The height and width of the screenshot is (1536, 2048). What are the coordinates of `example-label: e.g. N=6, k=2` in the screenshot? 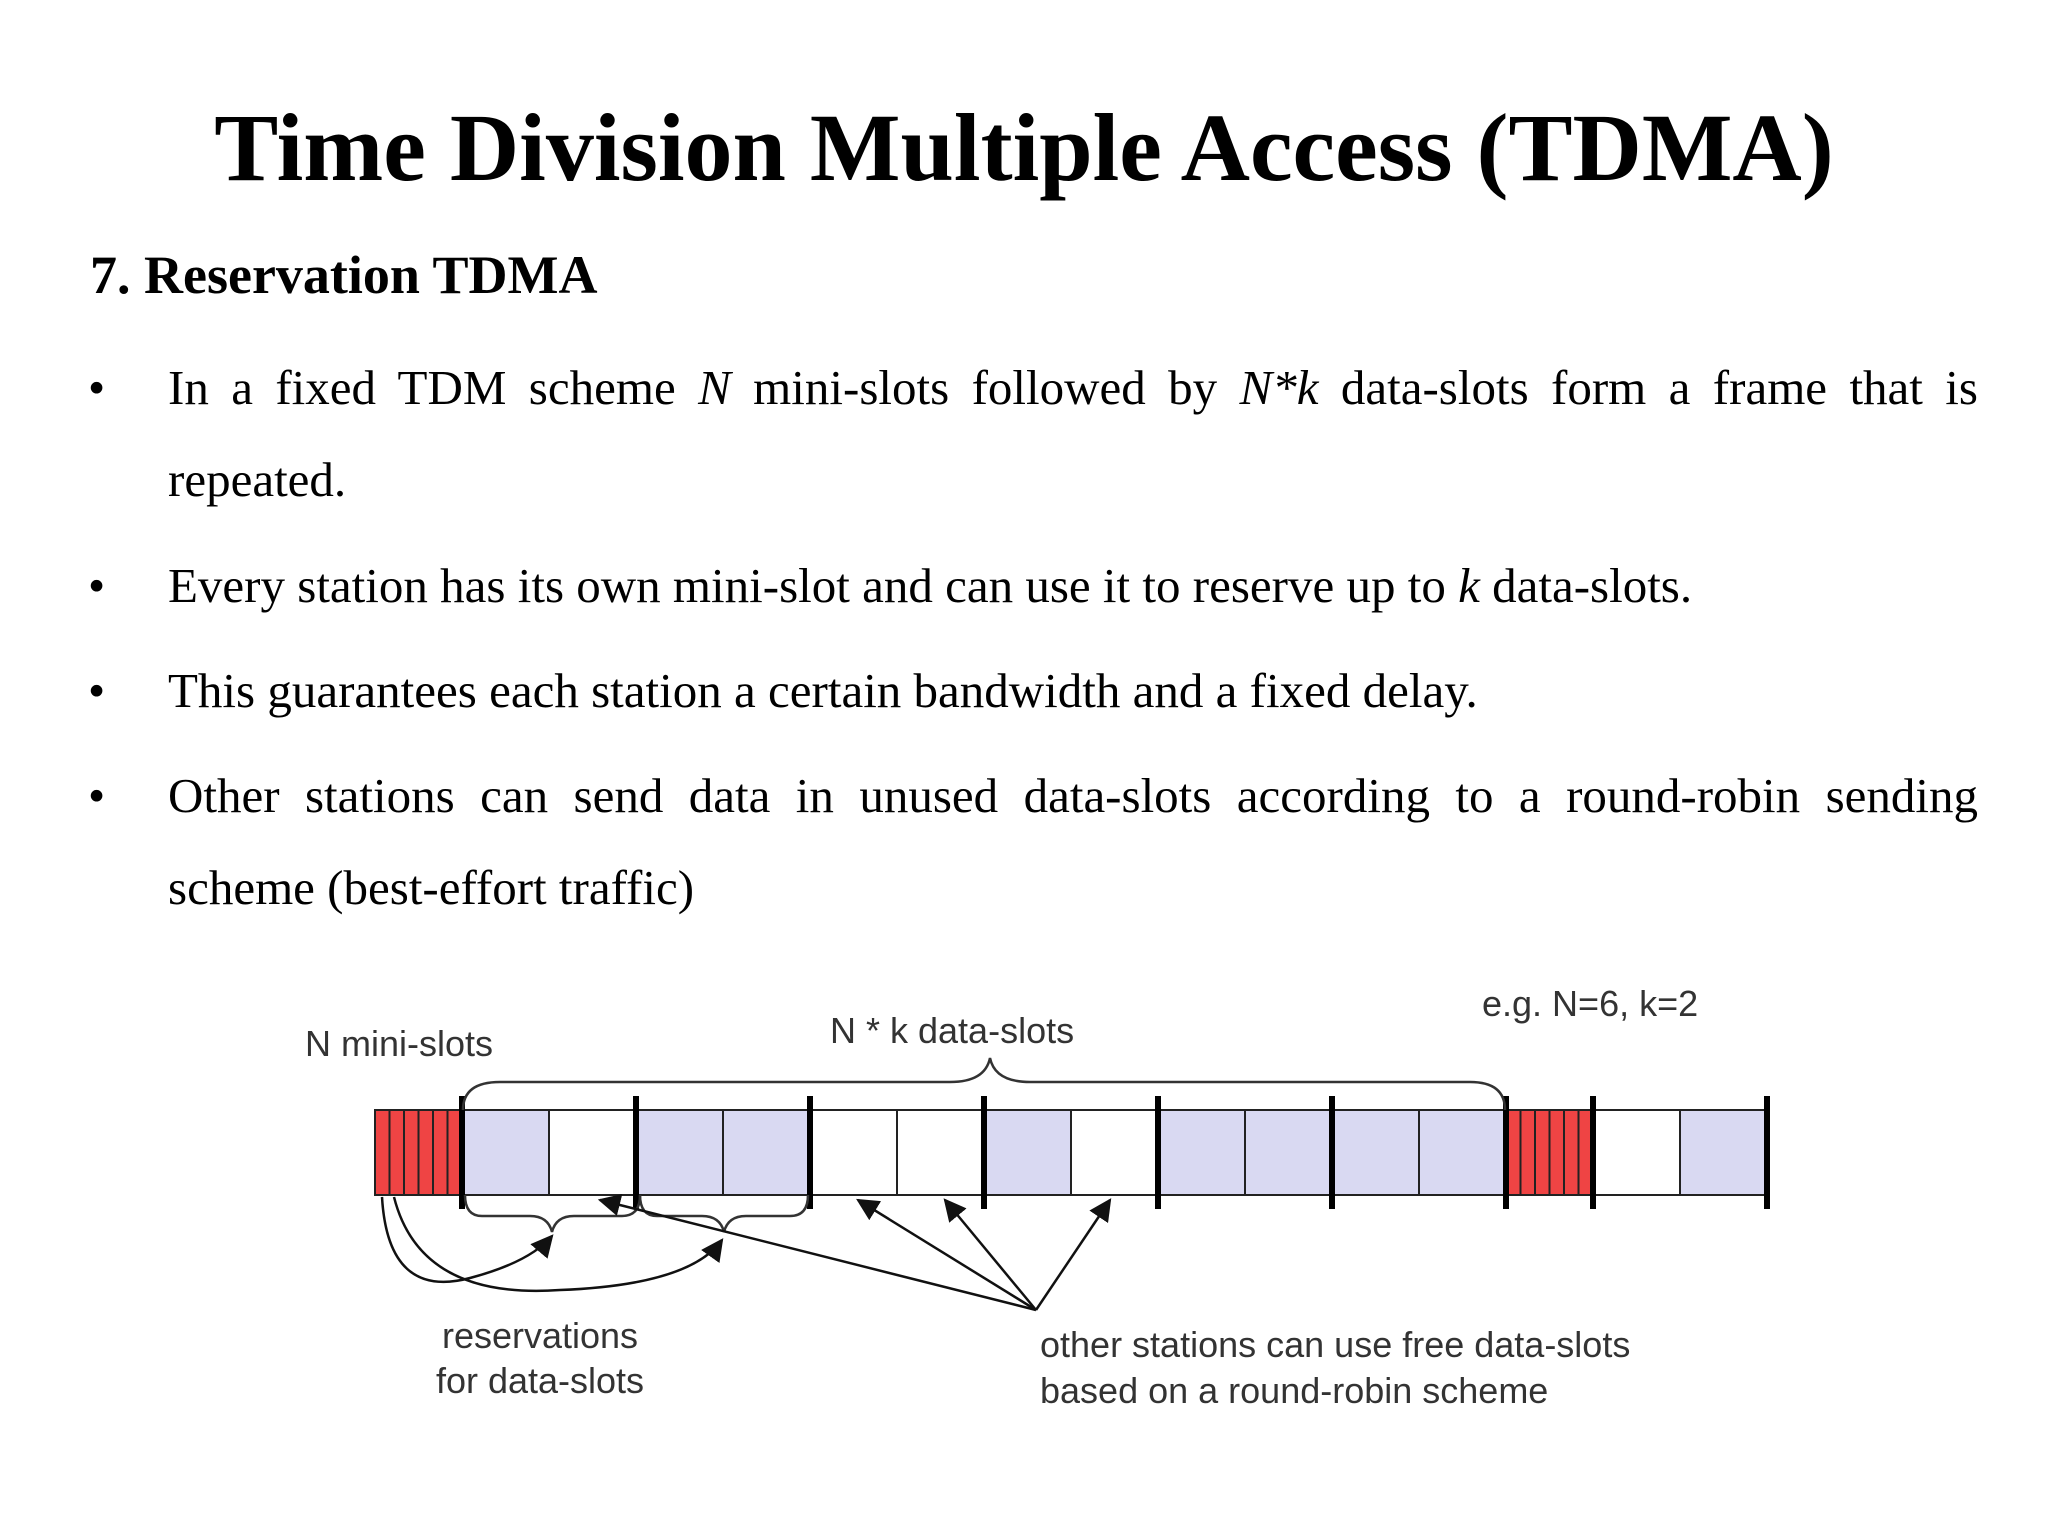 It's located at (1590, 1003).